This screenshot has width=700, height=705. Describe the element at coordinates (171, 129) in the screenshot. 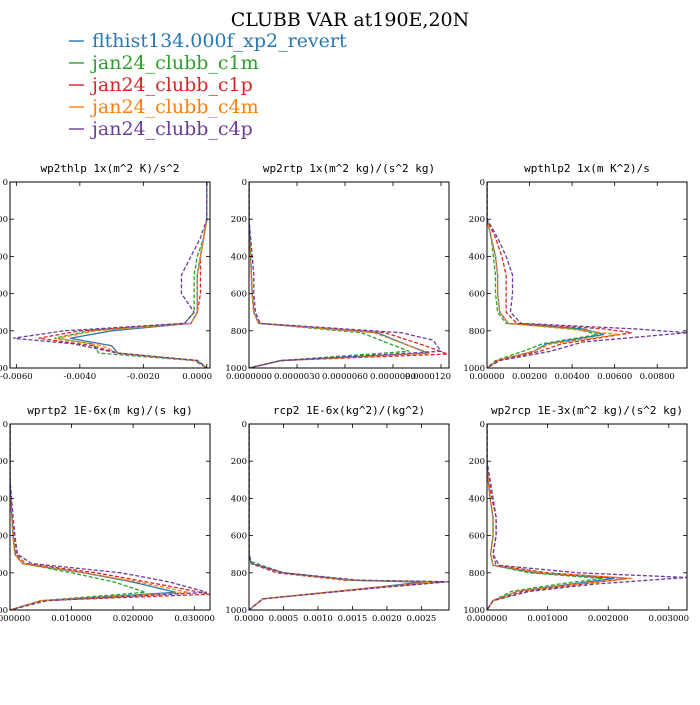

I see `legend-label: jan24_clubb_c4p` at that location.